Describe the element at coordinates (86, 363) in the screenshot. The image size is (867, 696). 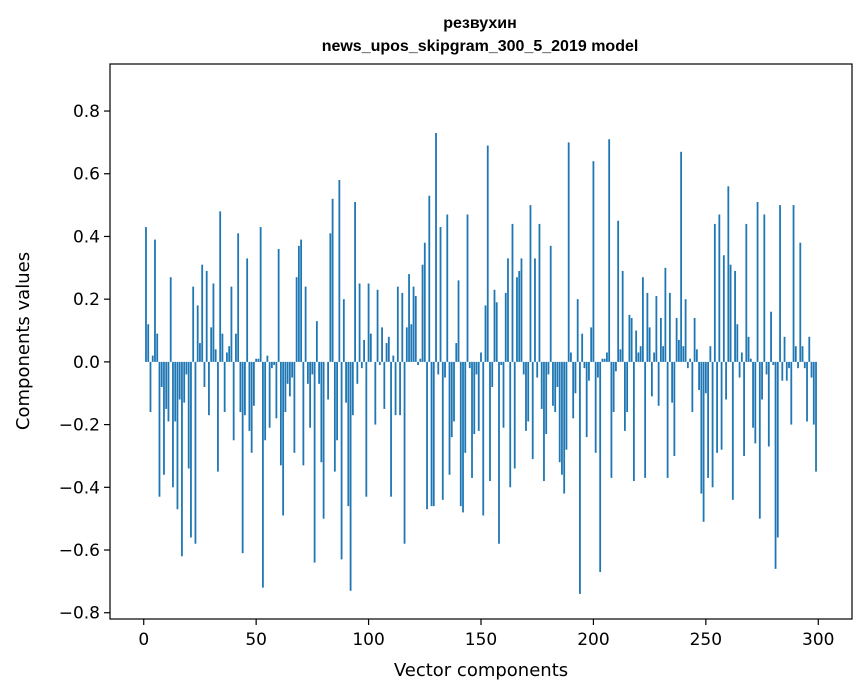
I see `y-tick-label: 0.0` at that location.